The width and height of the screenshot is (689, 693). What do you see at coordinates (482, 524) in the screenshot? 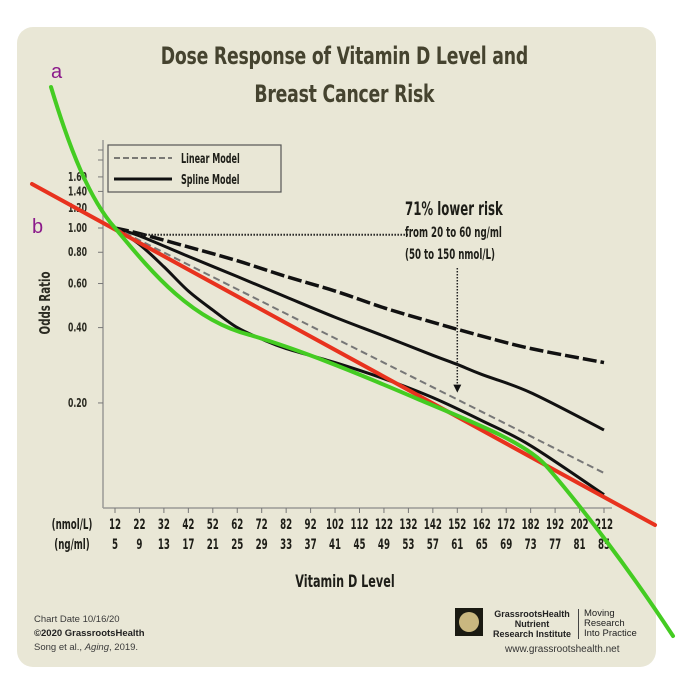
I see `x-tick-label-nmol: 162` at bounding box center [482, 524].